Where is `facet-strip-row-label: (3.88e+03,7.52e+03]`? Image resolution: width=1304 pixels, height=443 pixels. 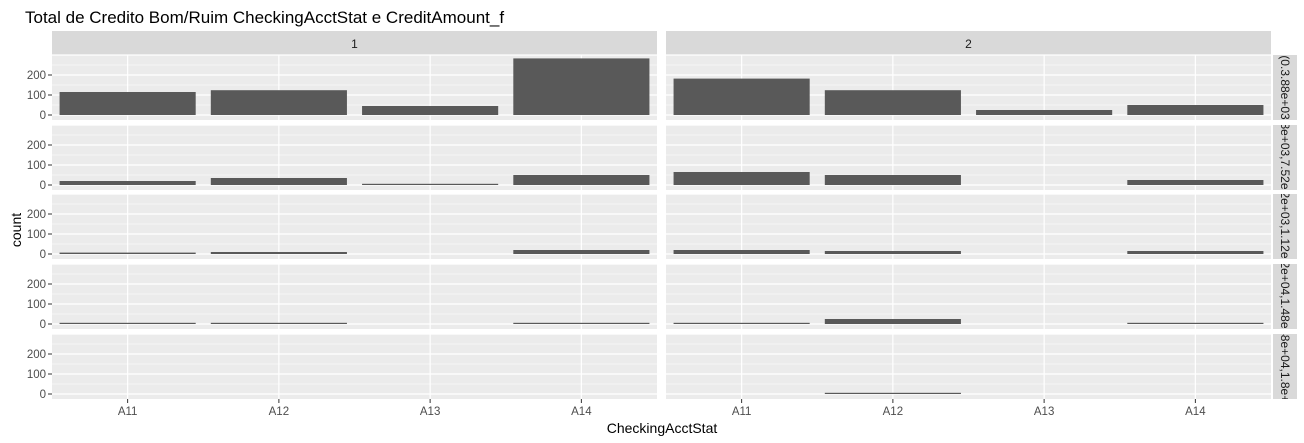
facet-strip-row-label: (3.88e+03,7.52e+03] is located at coordinates (1285, 157).